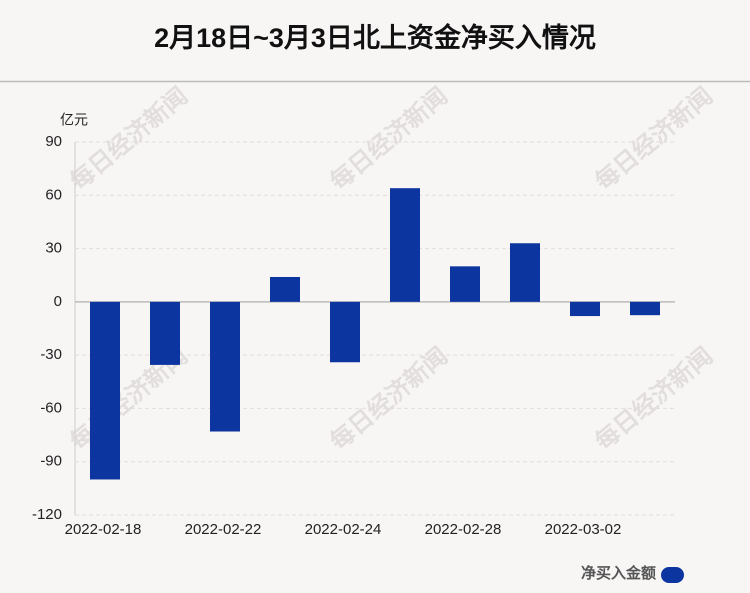  Describe the element at coordinates (583, 529) in the screenshot. I see `x-tick-label: 2022-03-02` at that location.